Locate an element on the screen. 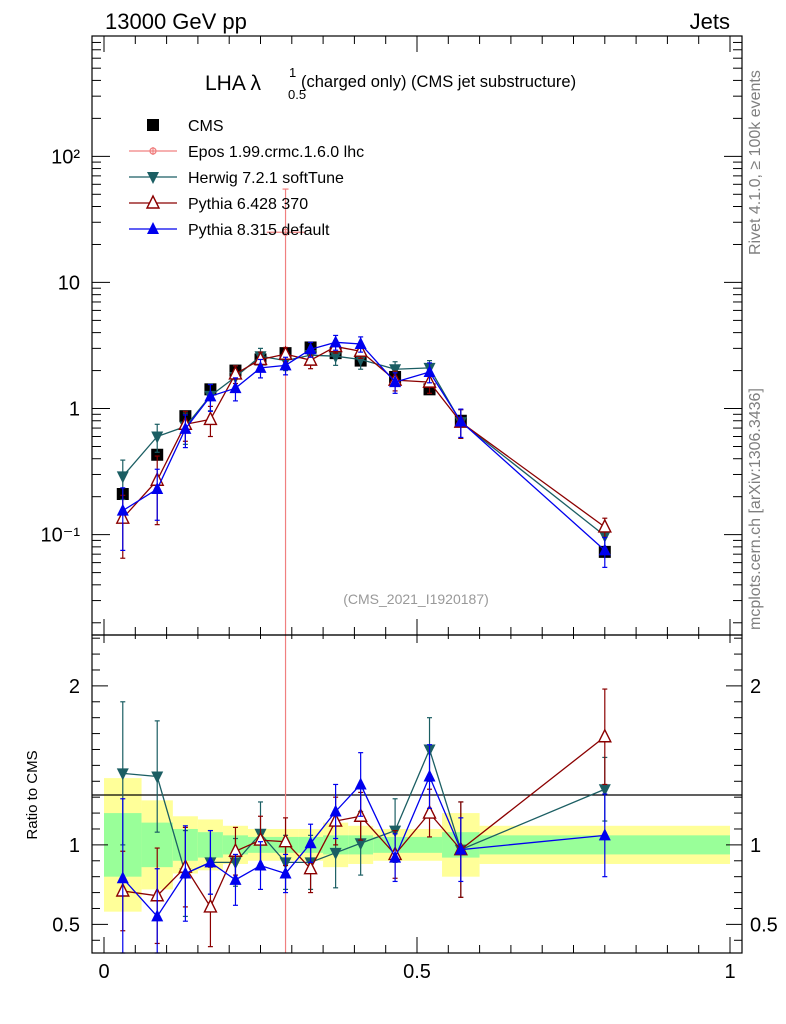 This screenshot has height=1024, width=786. x-tick-label: 0 is located at coordinates (103, 972).